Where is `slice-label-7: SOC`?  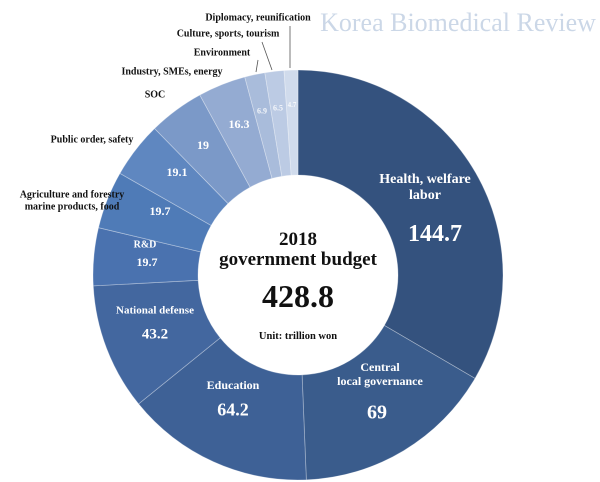
slice-label-7: SOC is located at coordinates (155, 95).